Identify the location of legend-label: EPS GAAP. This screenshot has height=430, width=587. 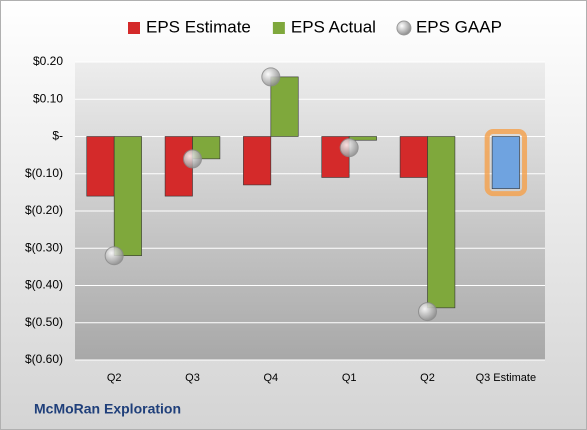
(459, 26).